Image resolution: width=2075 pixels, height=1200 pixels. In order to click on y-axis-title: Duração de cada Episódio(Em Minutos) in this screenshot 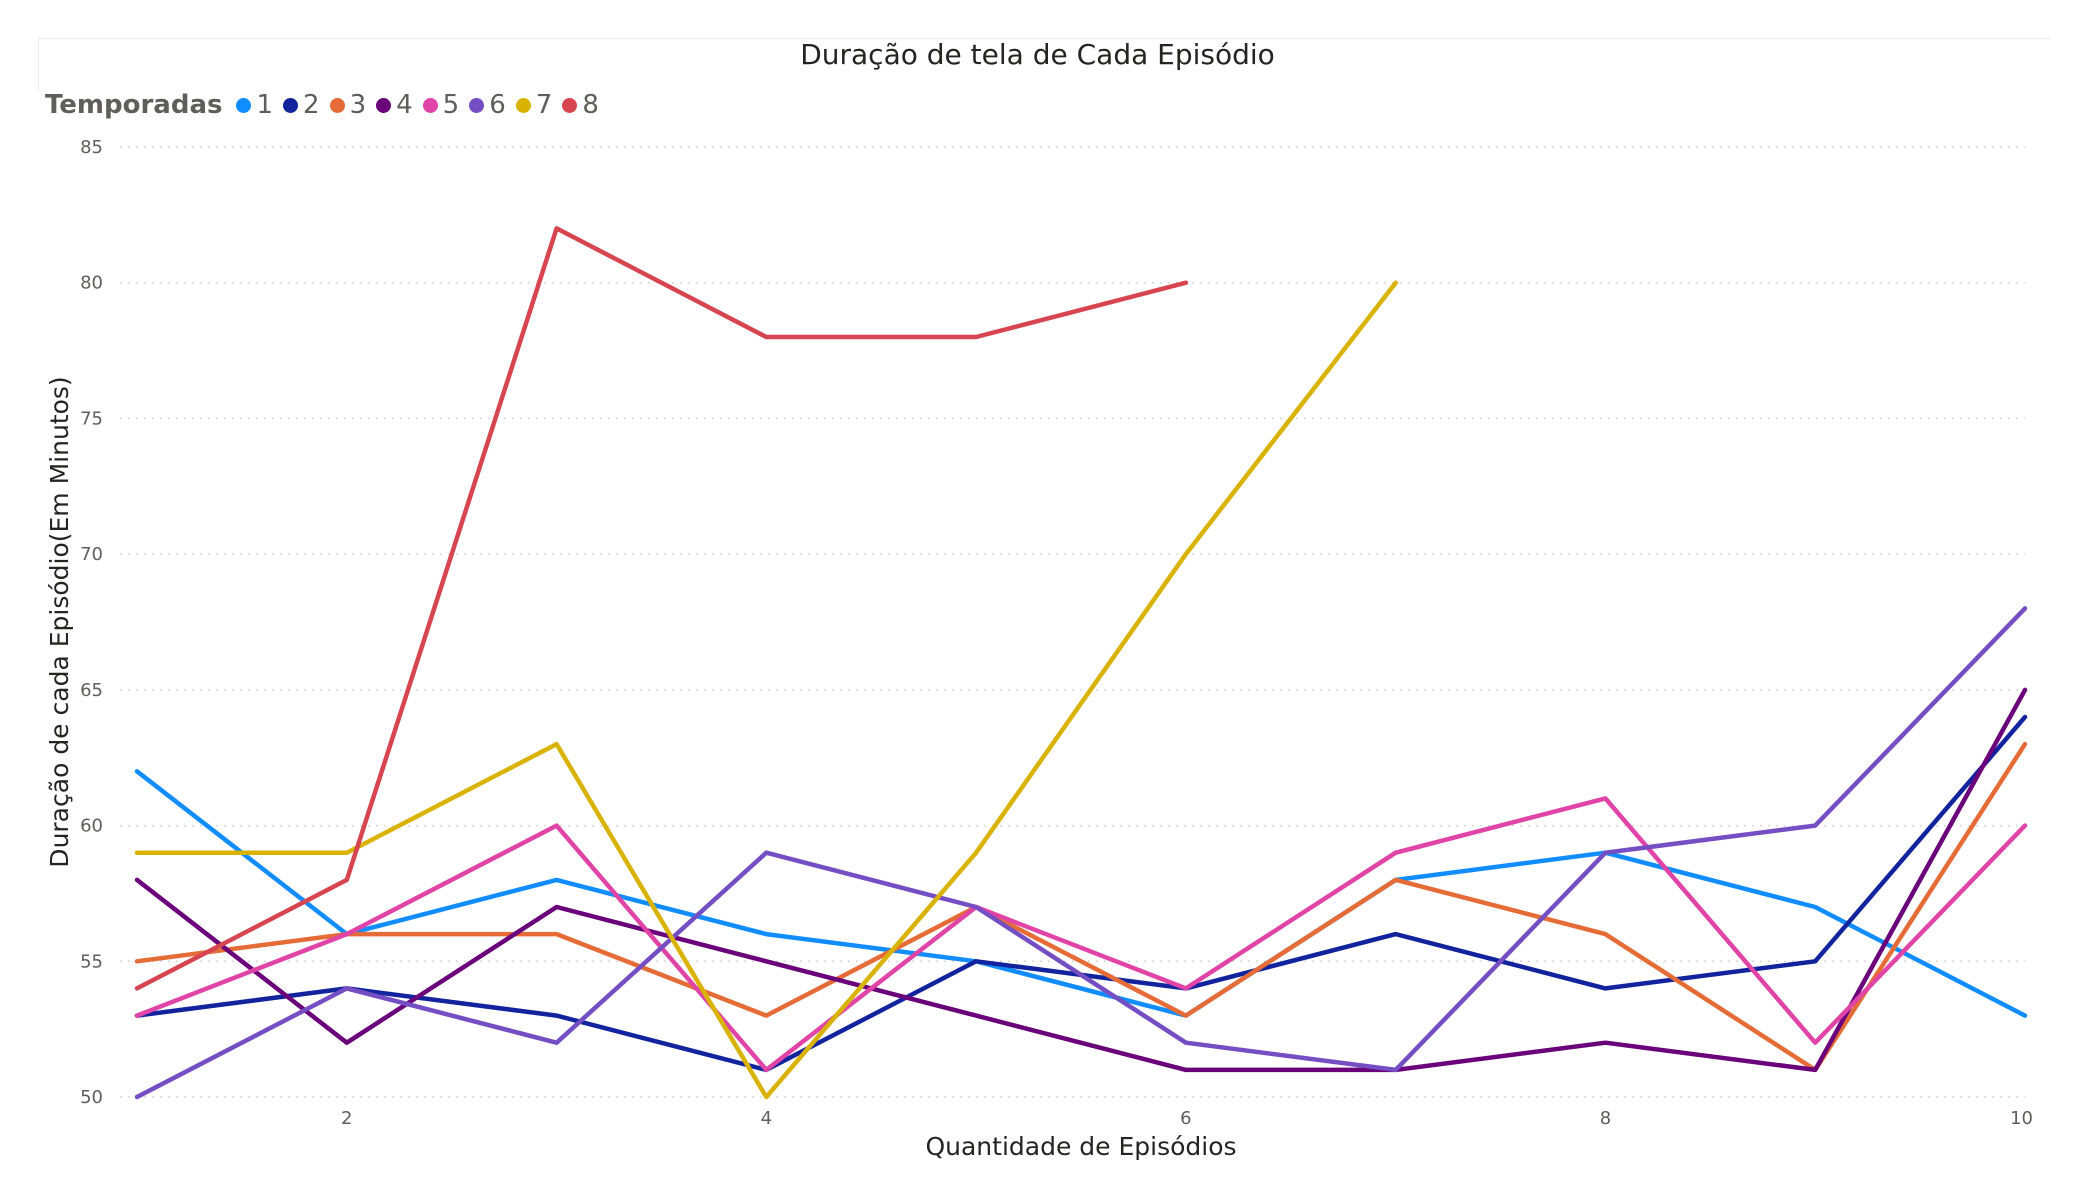, I will do `click(59, 621)`.